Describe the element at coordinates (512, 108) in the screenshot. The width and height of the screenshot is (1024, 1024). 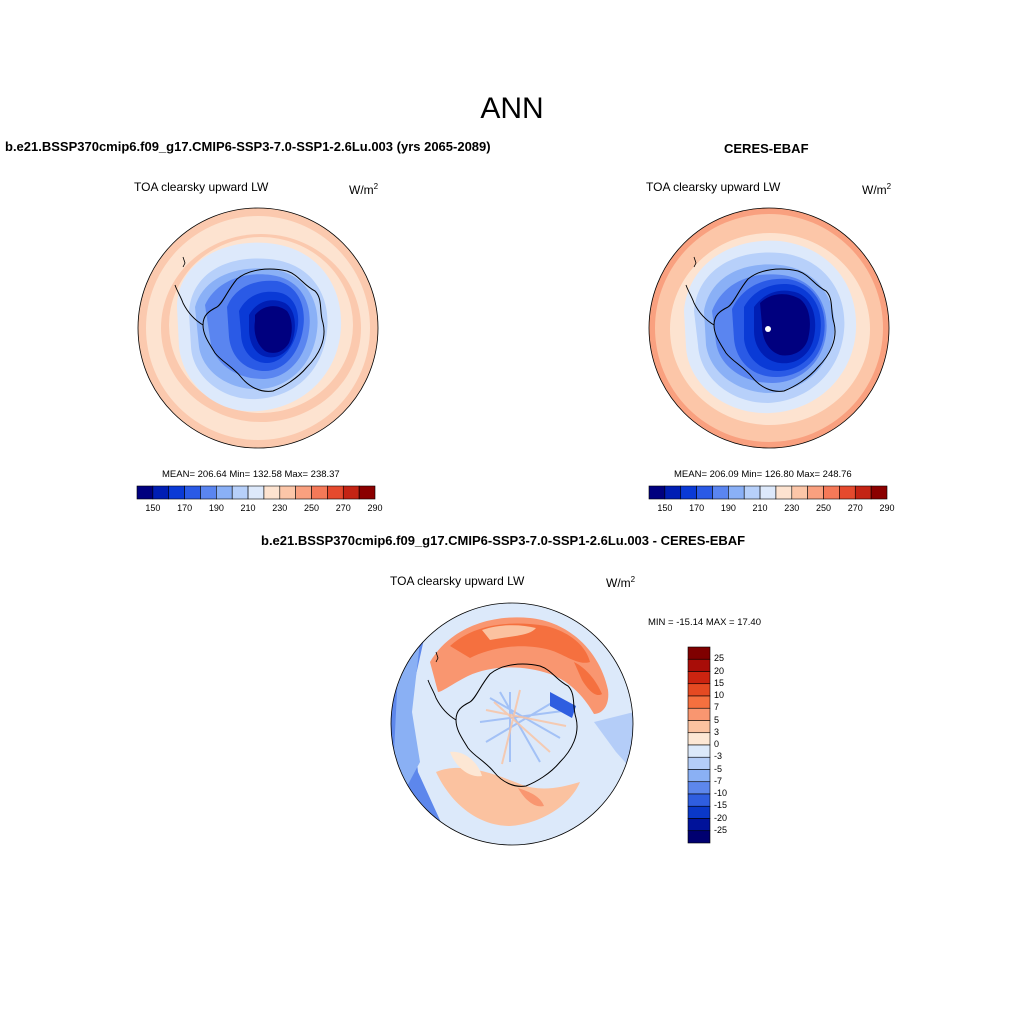
I see `figure-title: ANN` at that location.